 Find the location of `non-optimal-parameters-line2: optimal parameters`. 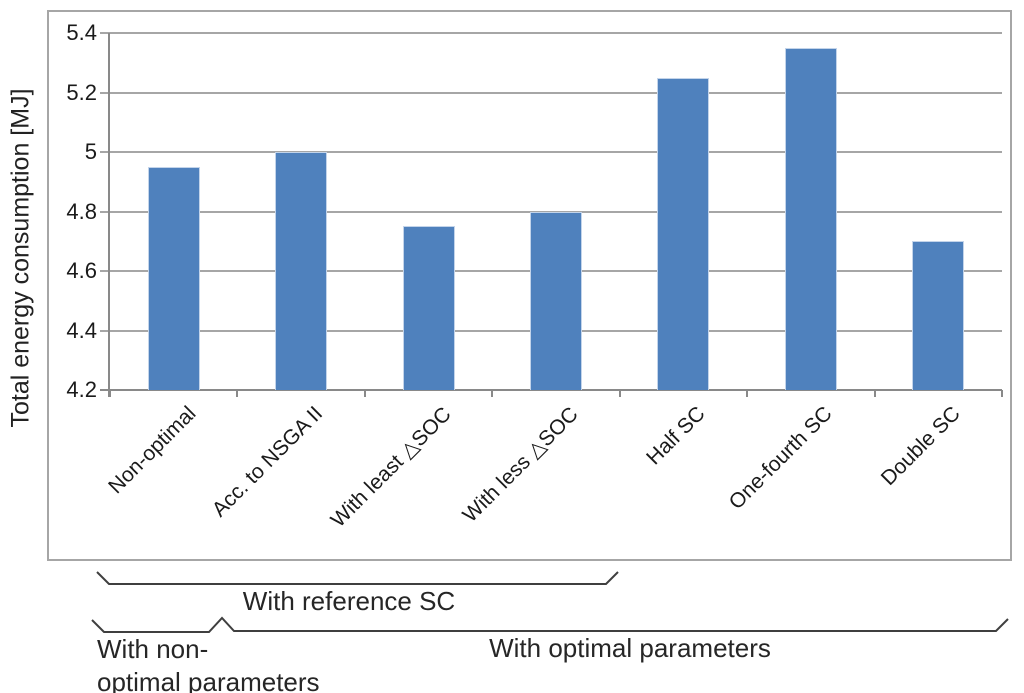

non-optimal-parameters-line2: optimal parameters is located at coordinates (208, 680).